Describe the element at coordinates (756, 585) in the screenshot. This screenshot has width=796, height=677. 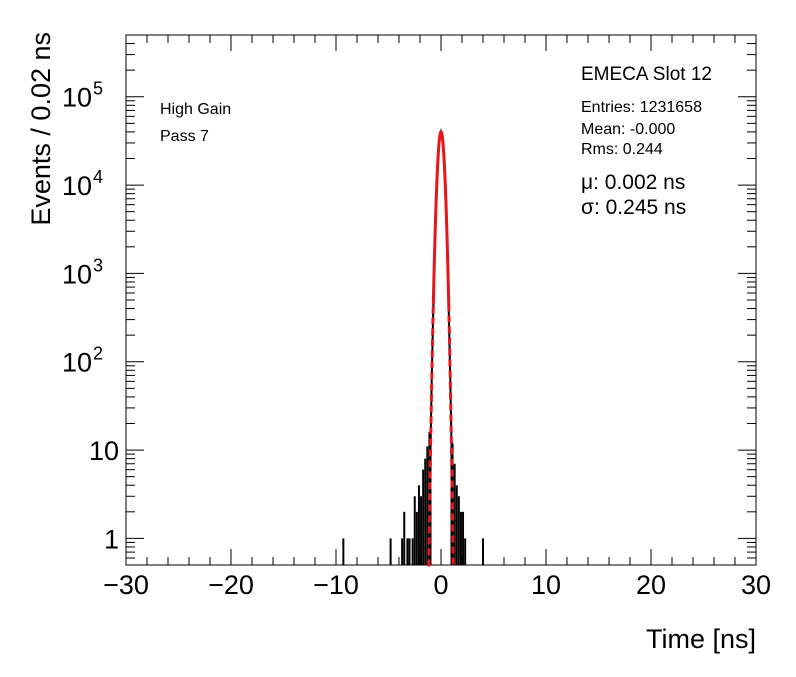
I see `x-tick-label: 30` at that location.